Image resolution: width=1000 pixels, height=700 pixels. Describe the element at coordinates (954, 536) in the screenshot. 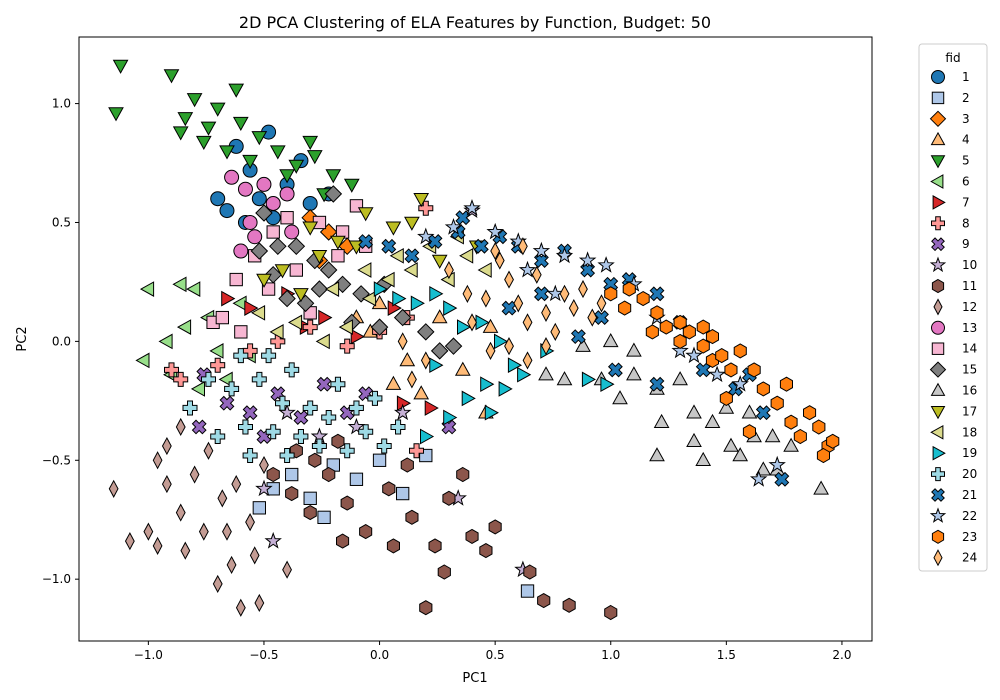

I see `legend-item-23: 23` at that location.